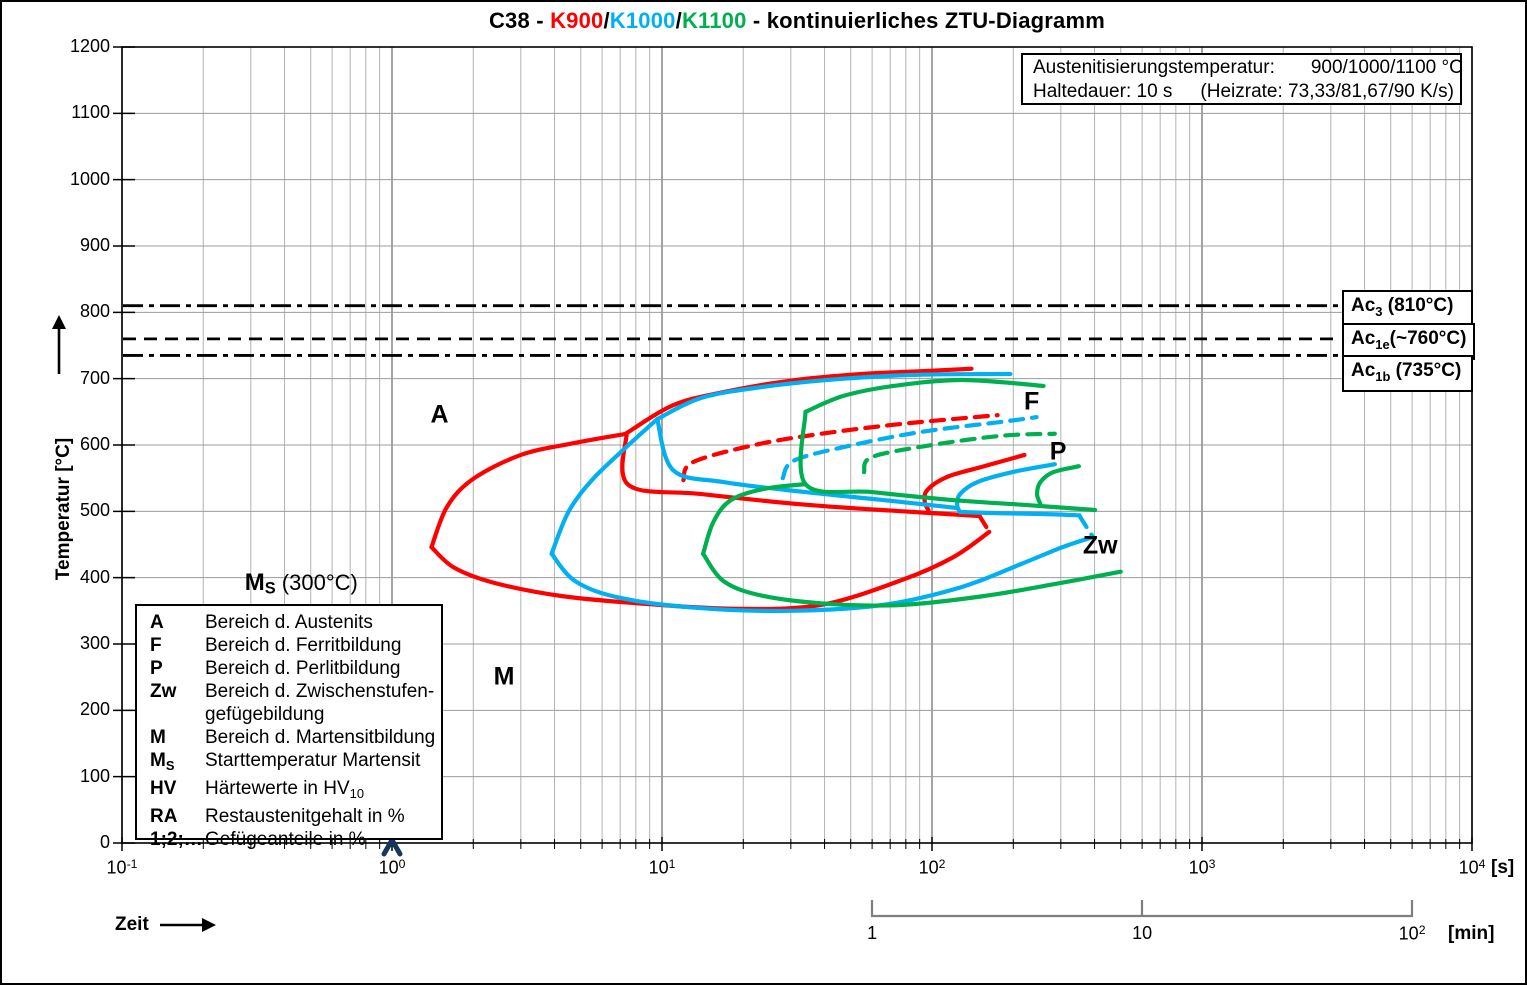 Image resolution: width=1527 pixels, height=985 pixels. What do you see at coordinates (577, 20) in the screenshot?
I see `title-part: K900` at bounding box center [577, 20].